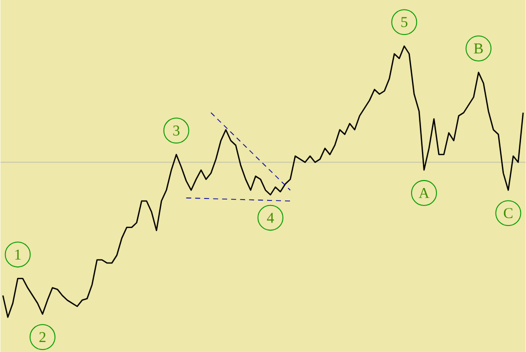 The width and height of the screenshot is (526, 352). What do you see at coordinates (42, 337) in the screenshot?
I see `annotation: 2` at bounding box center [42, 337].